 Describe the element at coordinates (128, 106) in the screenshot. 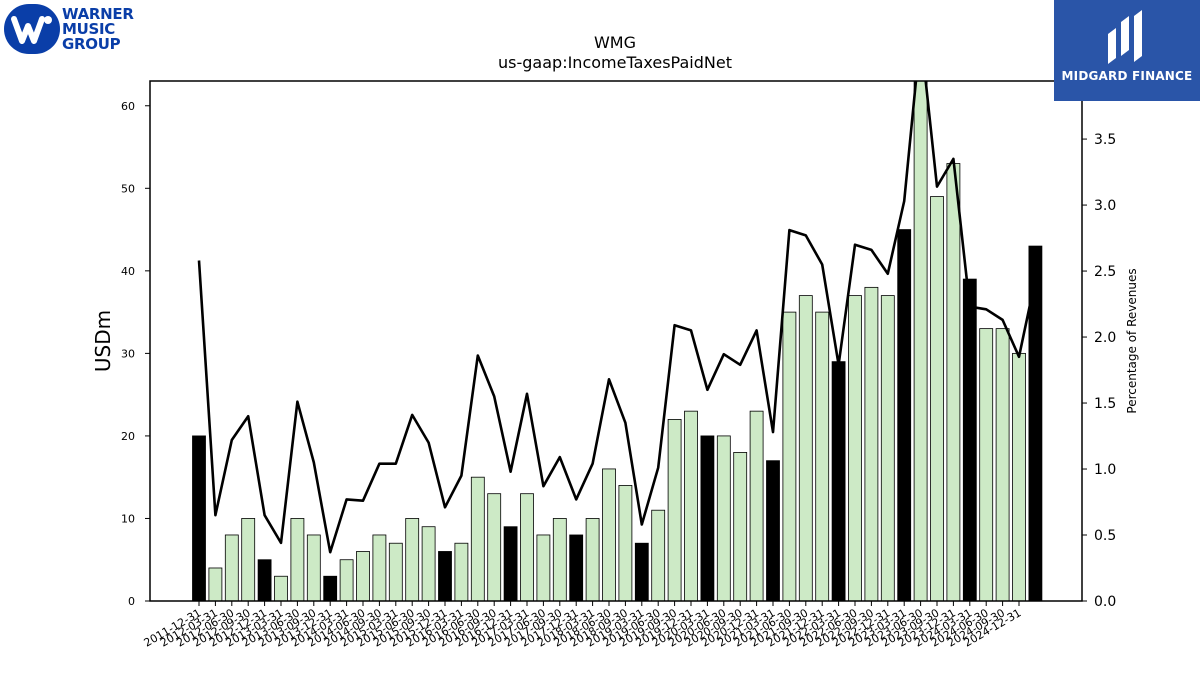

I see `y-tick-label: 60` at that location.